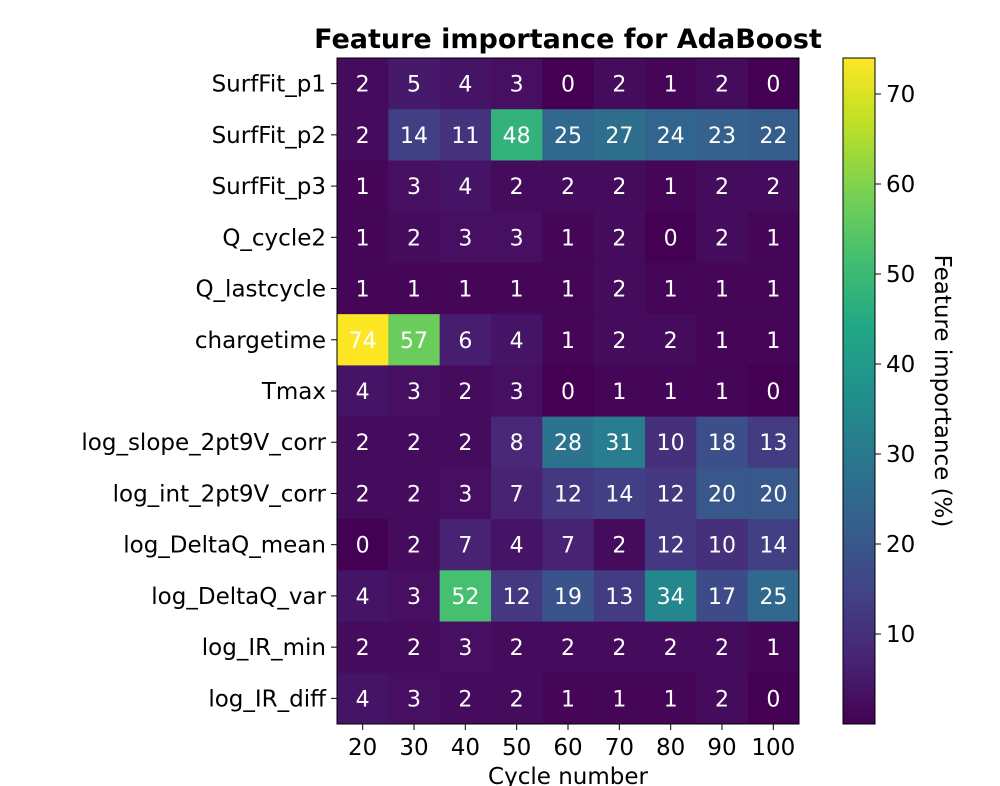 The height and width of the screenshot is (786, 1000). What do you see at coordinates (571, 742) in the screenshot?
I see `x-tick-labels: 20 30 40 50 60 70 80 90 100` at bounding box center [571, 742].